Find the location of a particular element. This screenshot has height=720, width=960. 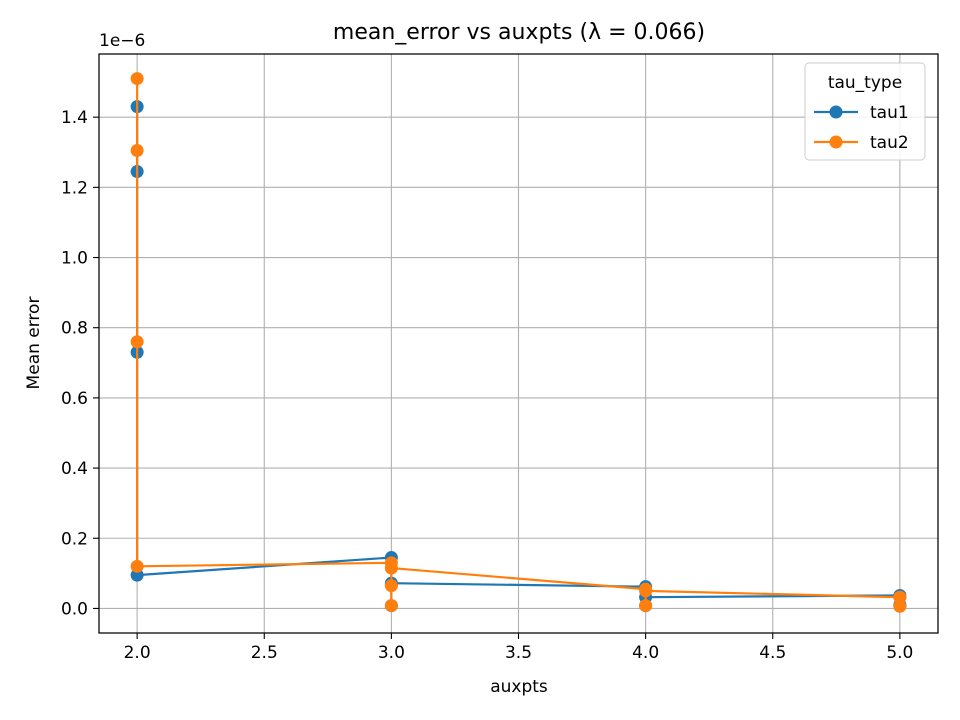

x-axis-label: auxpts is located at coordinates (519, 687).